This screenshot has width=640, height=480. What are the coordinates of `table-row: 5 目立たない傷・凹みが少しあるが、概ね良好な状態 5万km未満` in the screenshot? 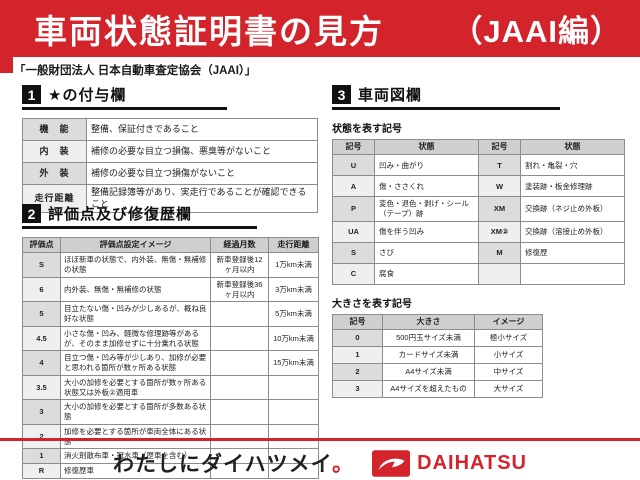 It's located at (170, 314).